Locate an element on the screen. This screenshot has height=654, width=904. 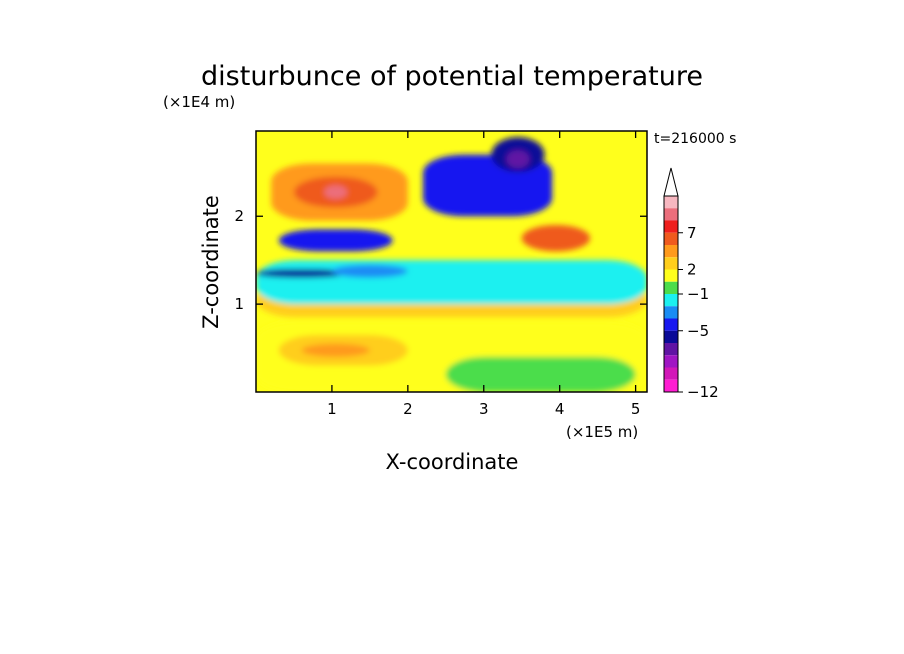
colorbar-label: 7 is located at coordinates (692, 233).